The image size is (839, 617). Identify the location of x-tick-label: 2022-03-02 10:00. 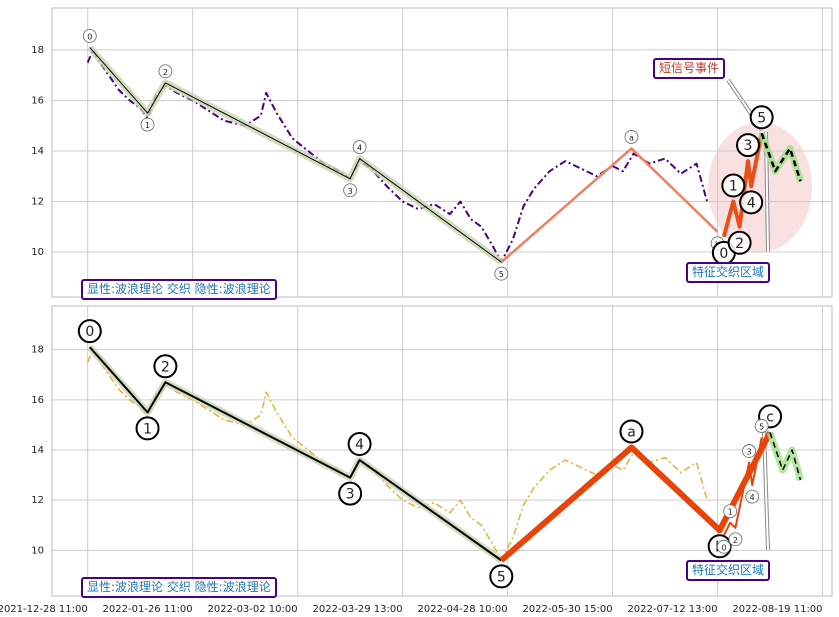
(253, 609).